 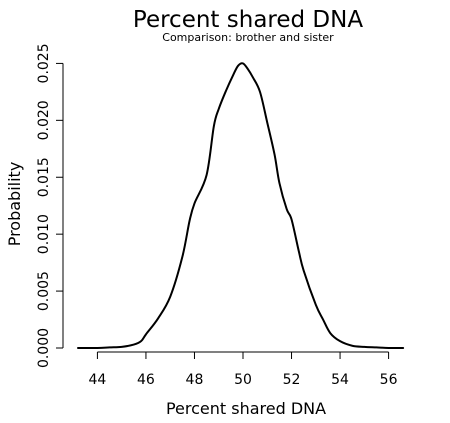 I want to click on y-tick-label: 0.020, so click(x=44, y=120).